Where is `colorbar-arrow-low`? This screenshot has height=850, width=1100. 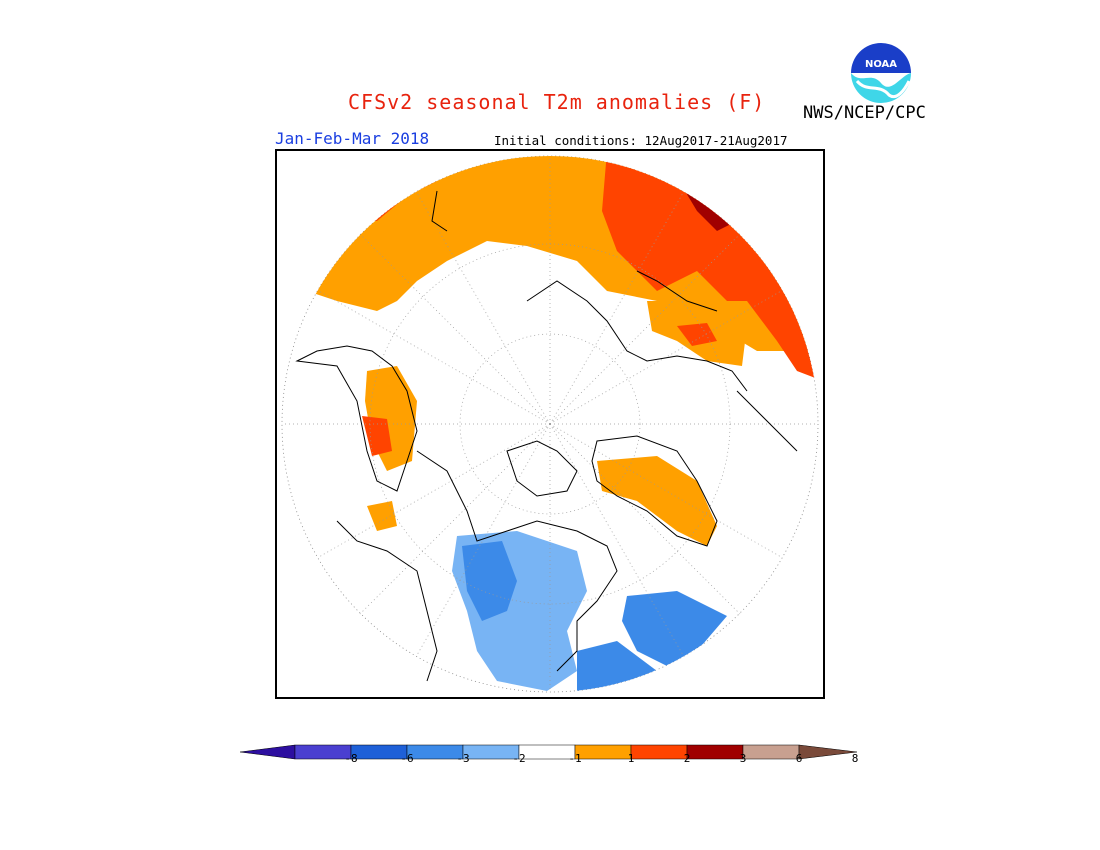 colorbar-arrow-low is located at coordinates (268, 752).